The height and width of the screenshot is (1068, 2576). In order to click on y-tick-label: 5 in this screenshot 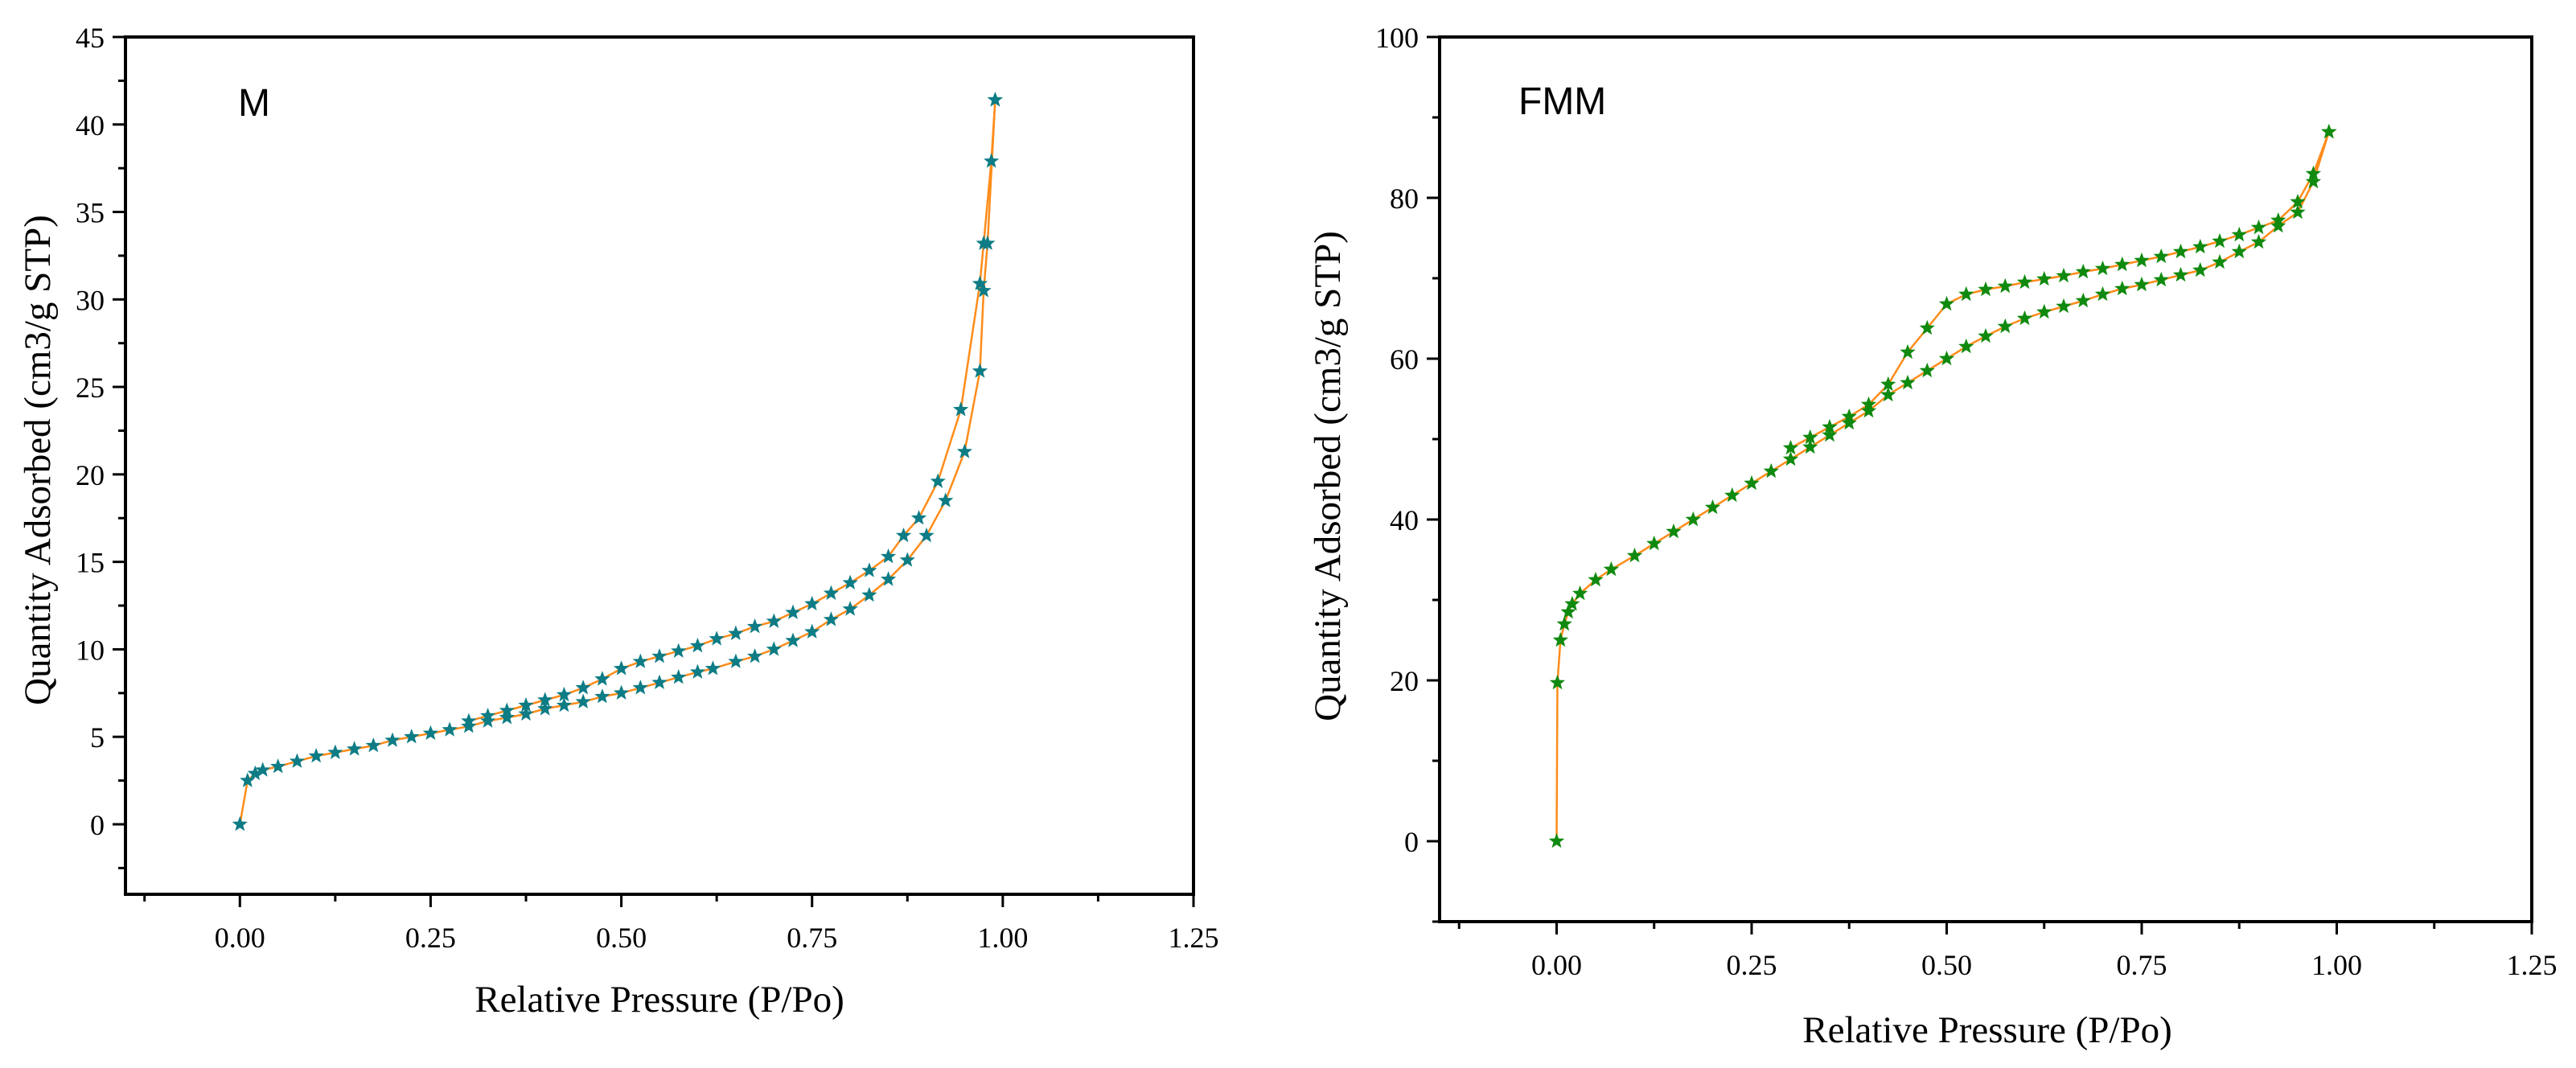, I will do `click(97, 737)`.